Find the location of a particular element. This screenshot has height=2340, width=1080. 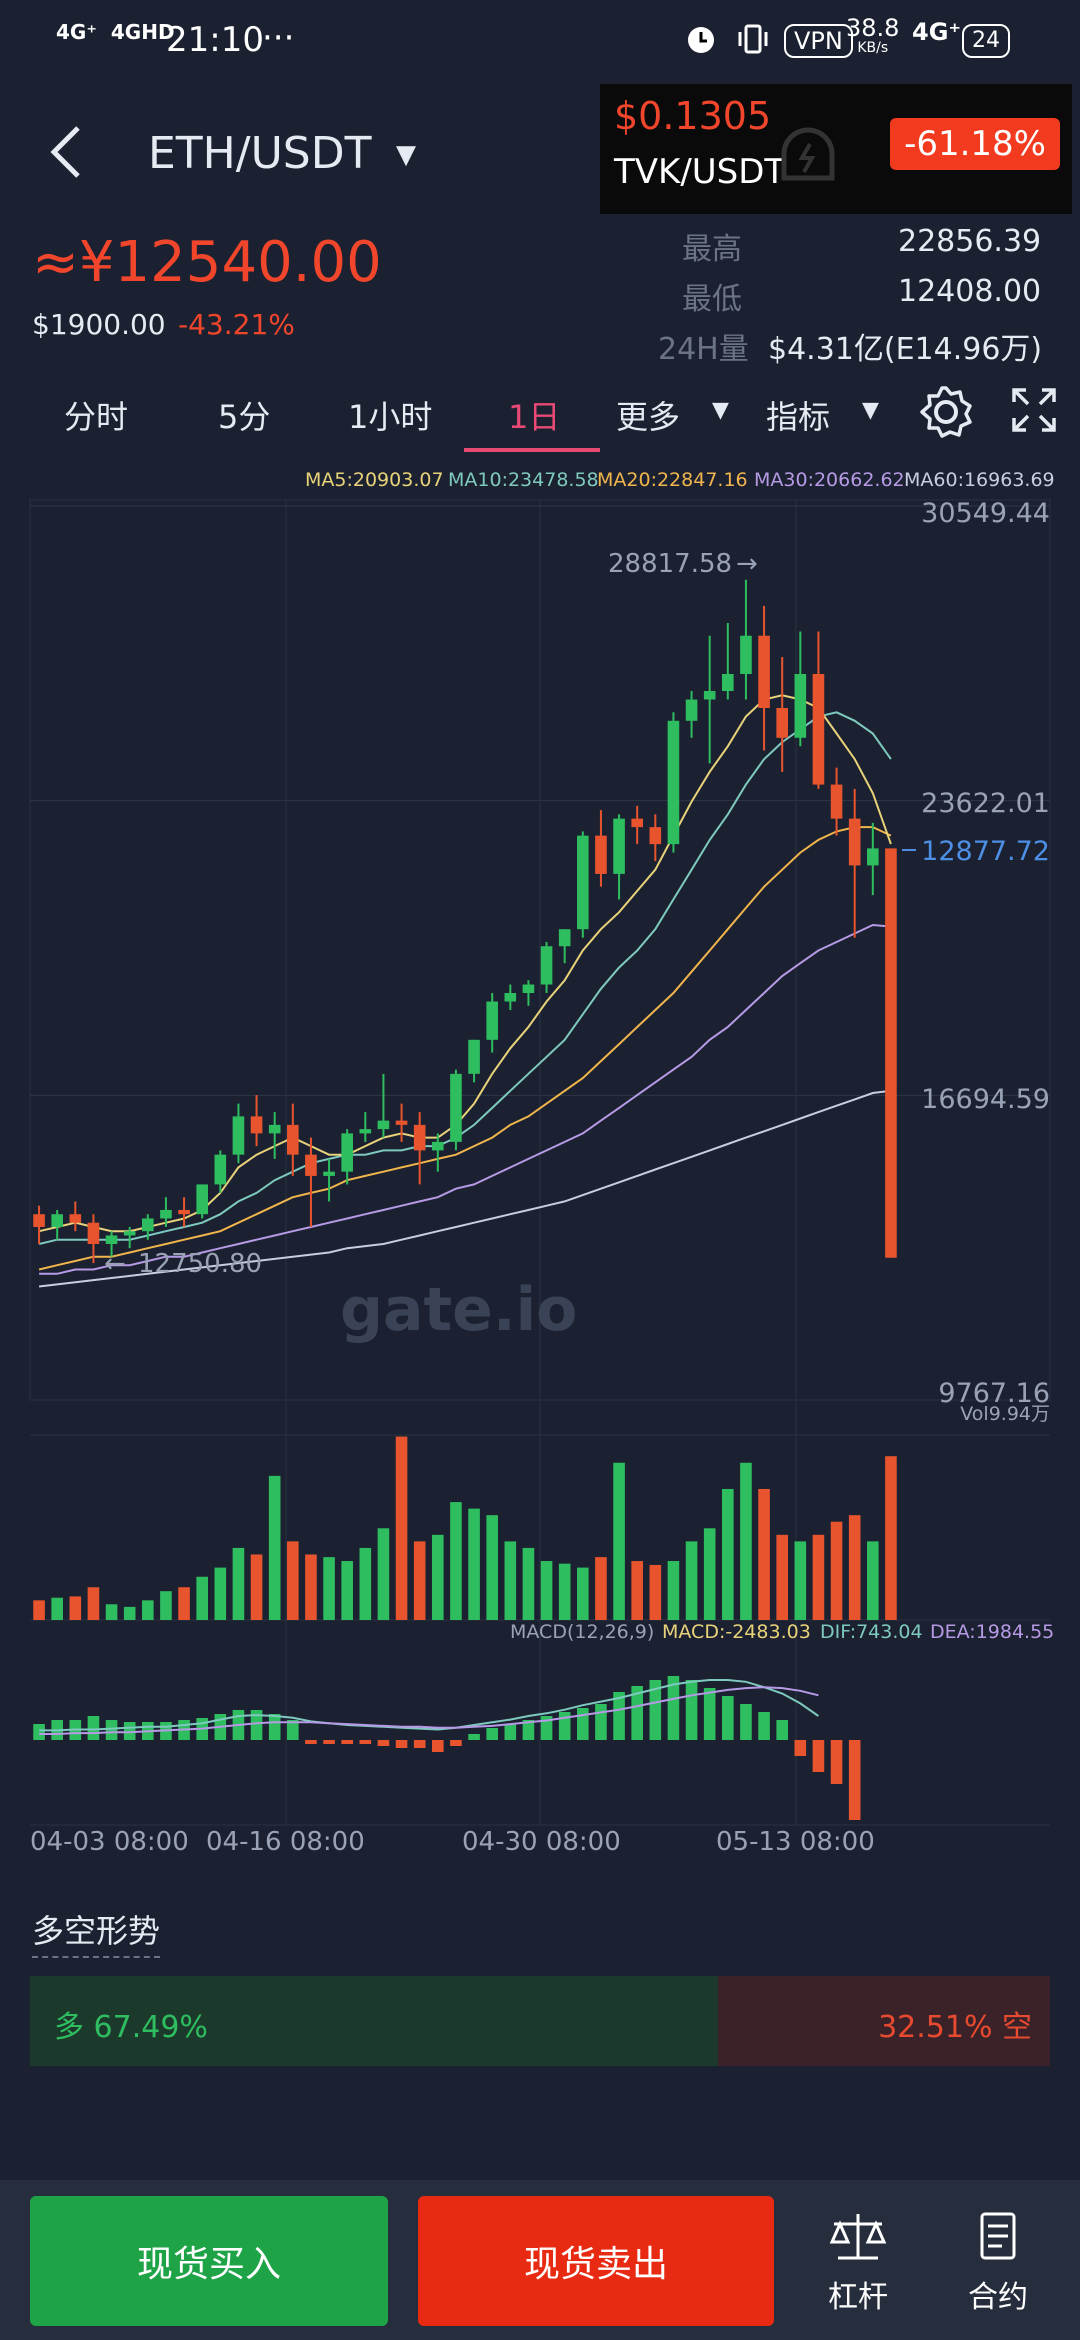

ma30-line is located at coordinates (465, 1099).